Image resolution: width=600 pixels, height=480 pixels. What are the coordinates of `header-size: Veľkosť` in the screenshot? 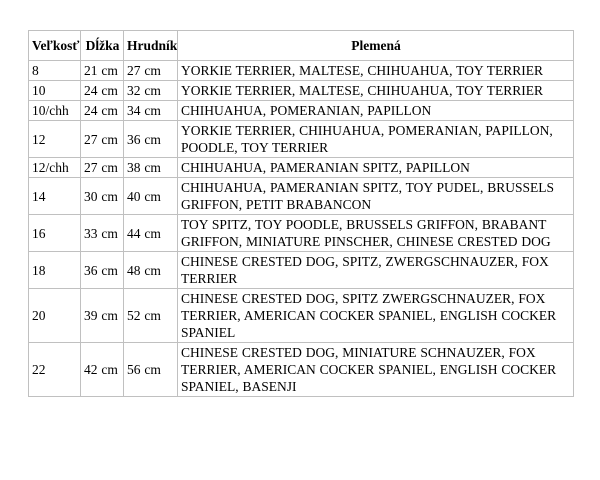 It's located at (54, 45).